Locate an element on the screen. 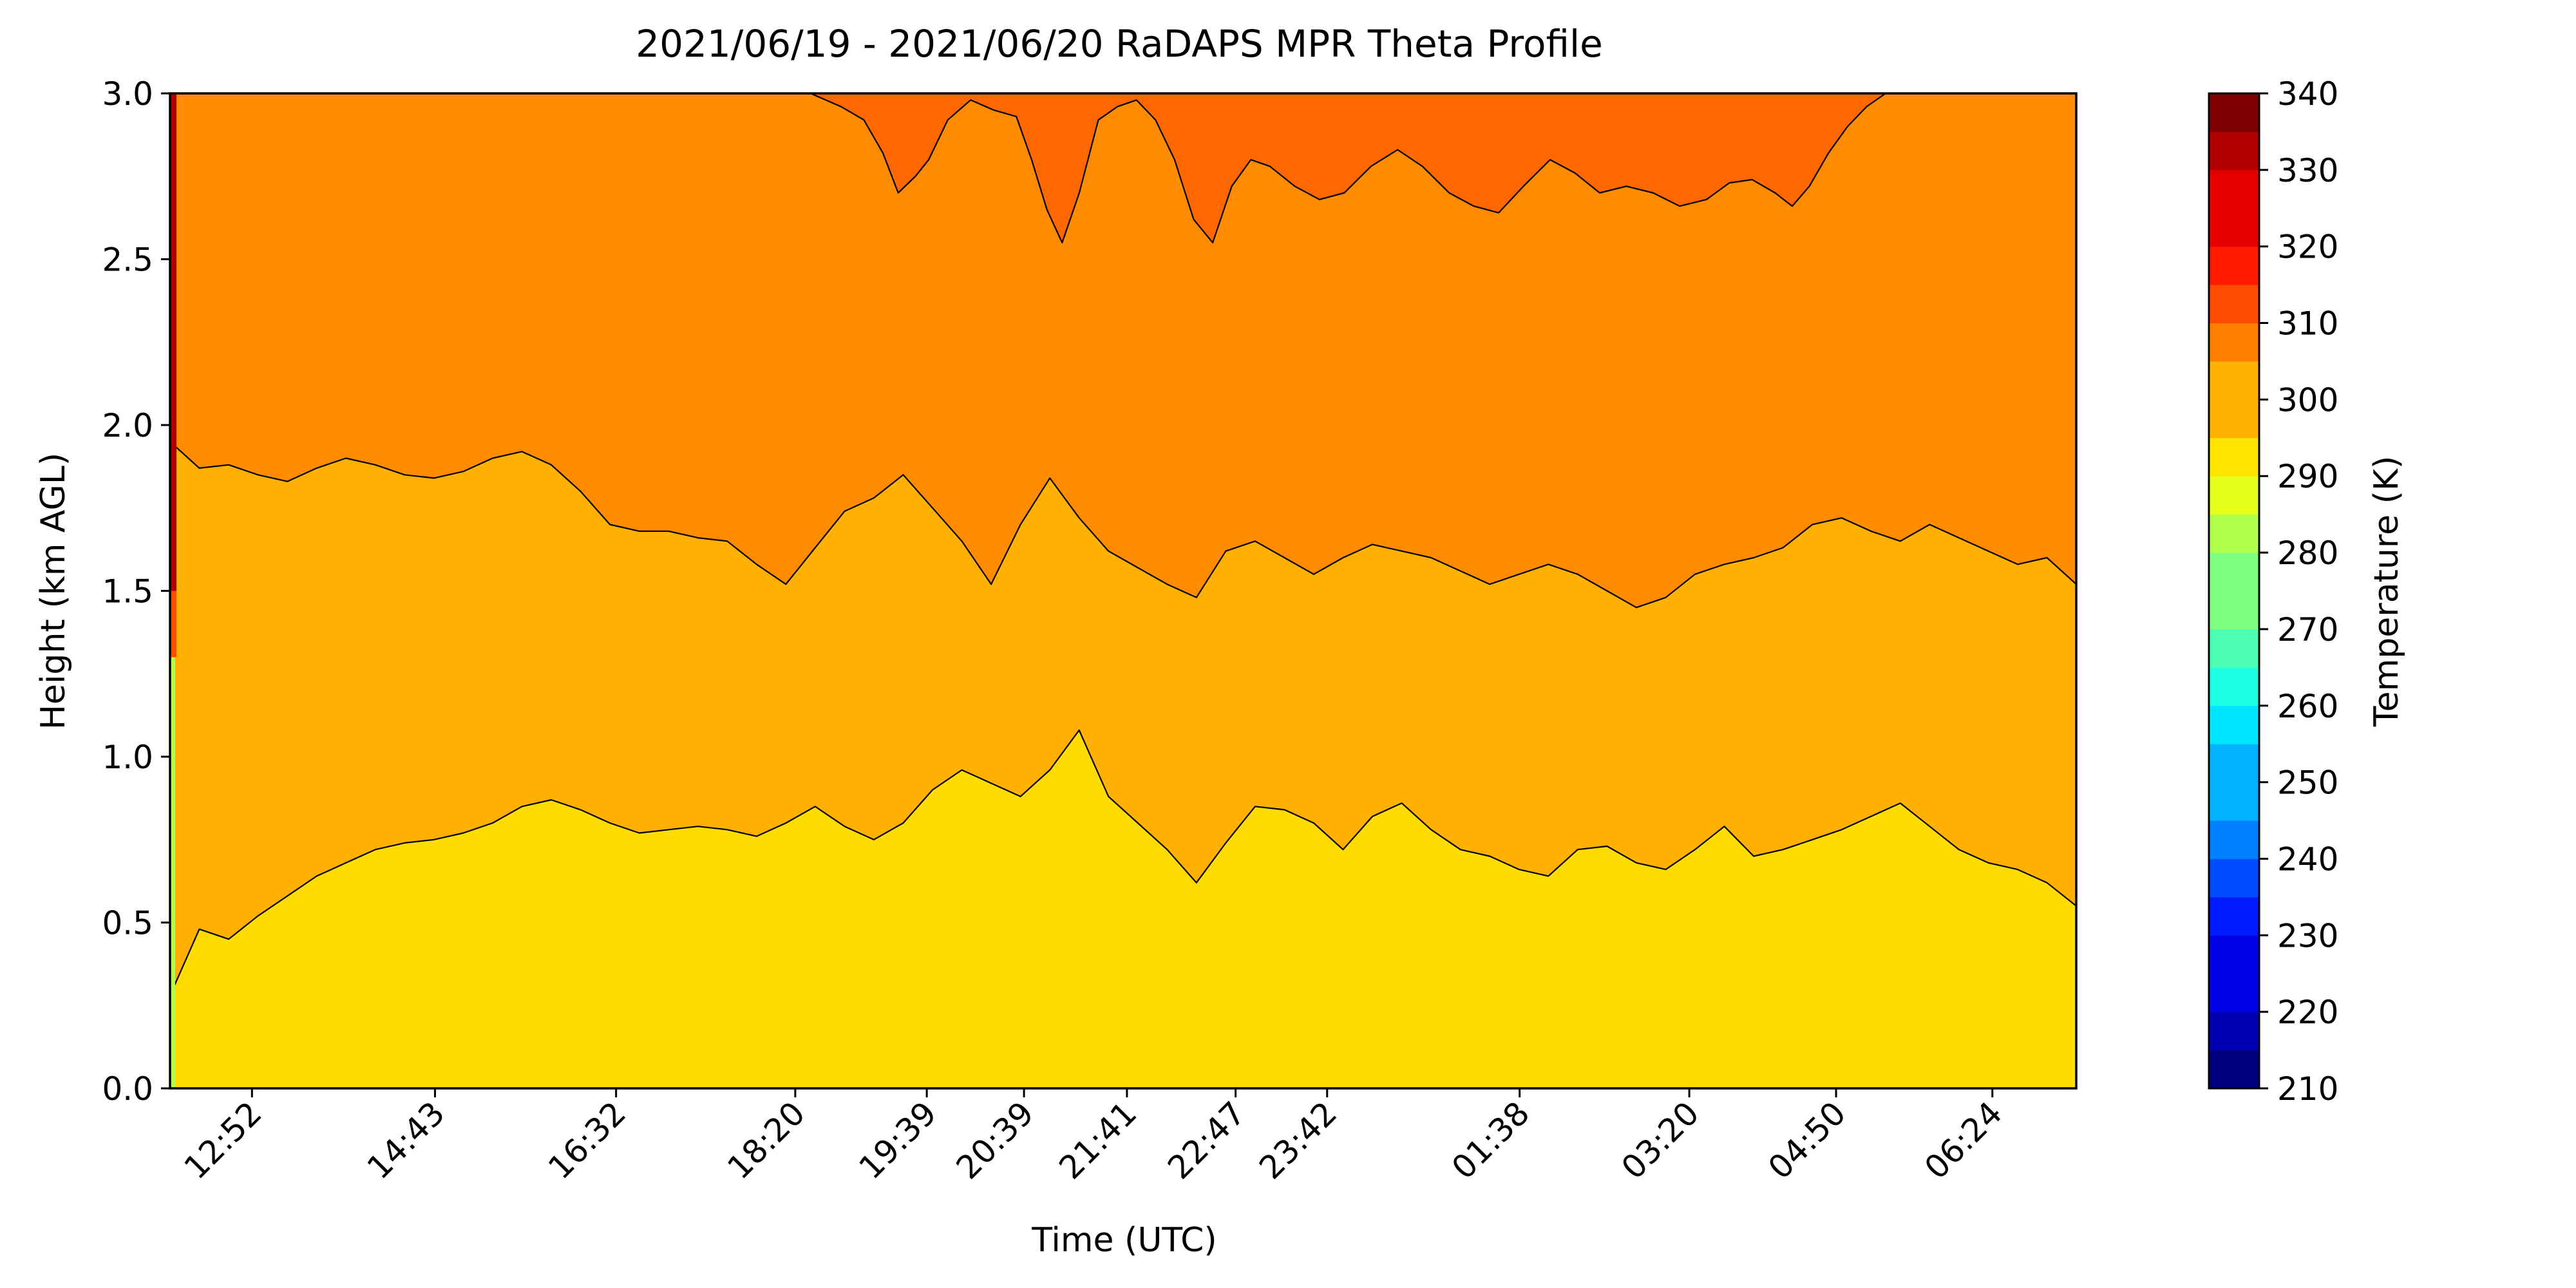 The image size is (2576, 1288). x-tick-label: 20:39 is located at coordinates (995, 1140).